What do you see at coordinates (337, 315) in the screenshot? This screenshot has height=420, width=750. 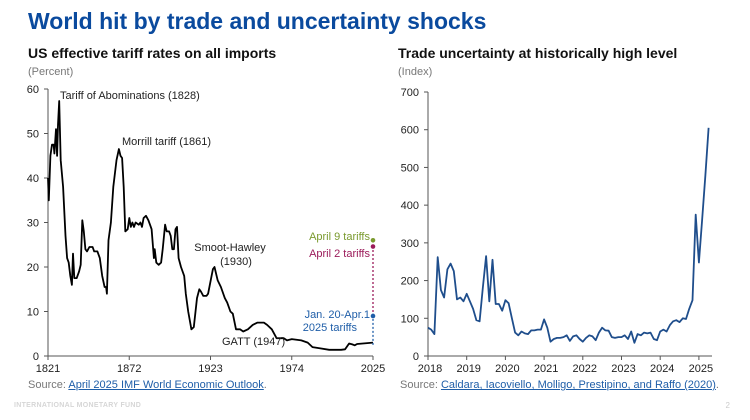 I see `annotation-jan-tariffs: Jan. 20-Apr.1` at bounding box center [337, 315].